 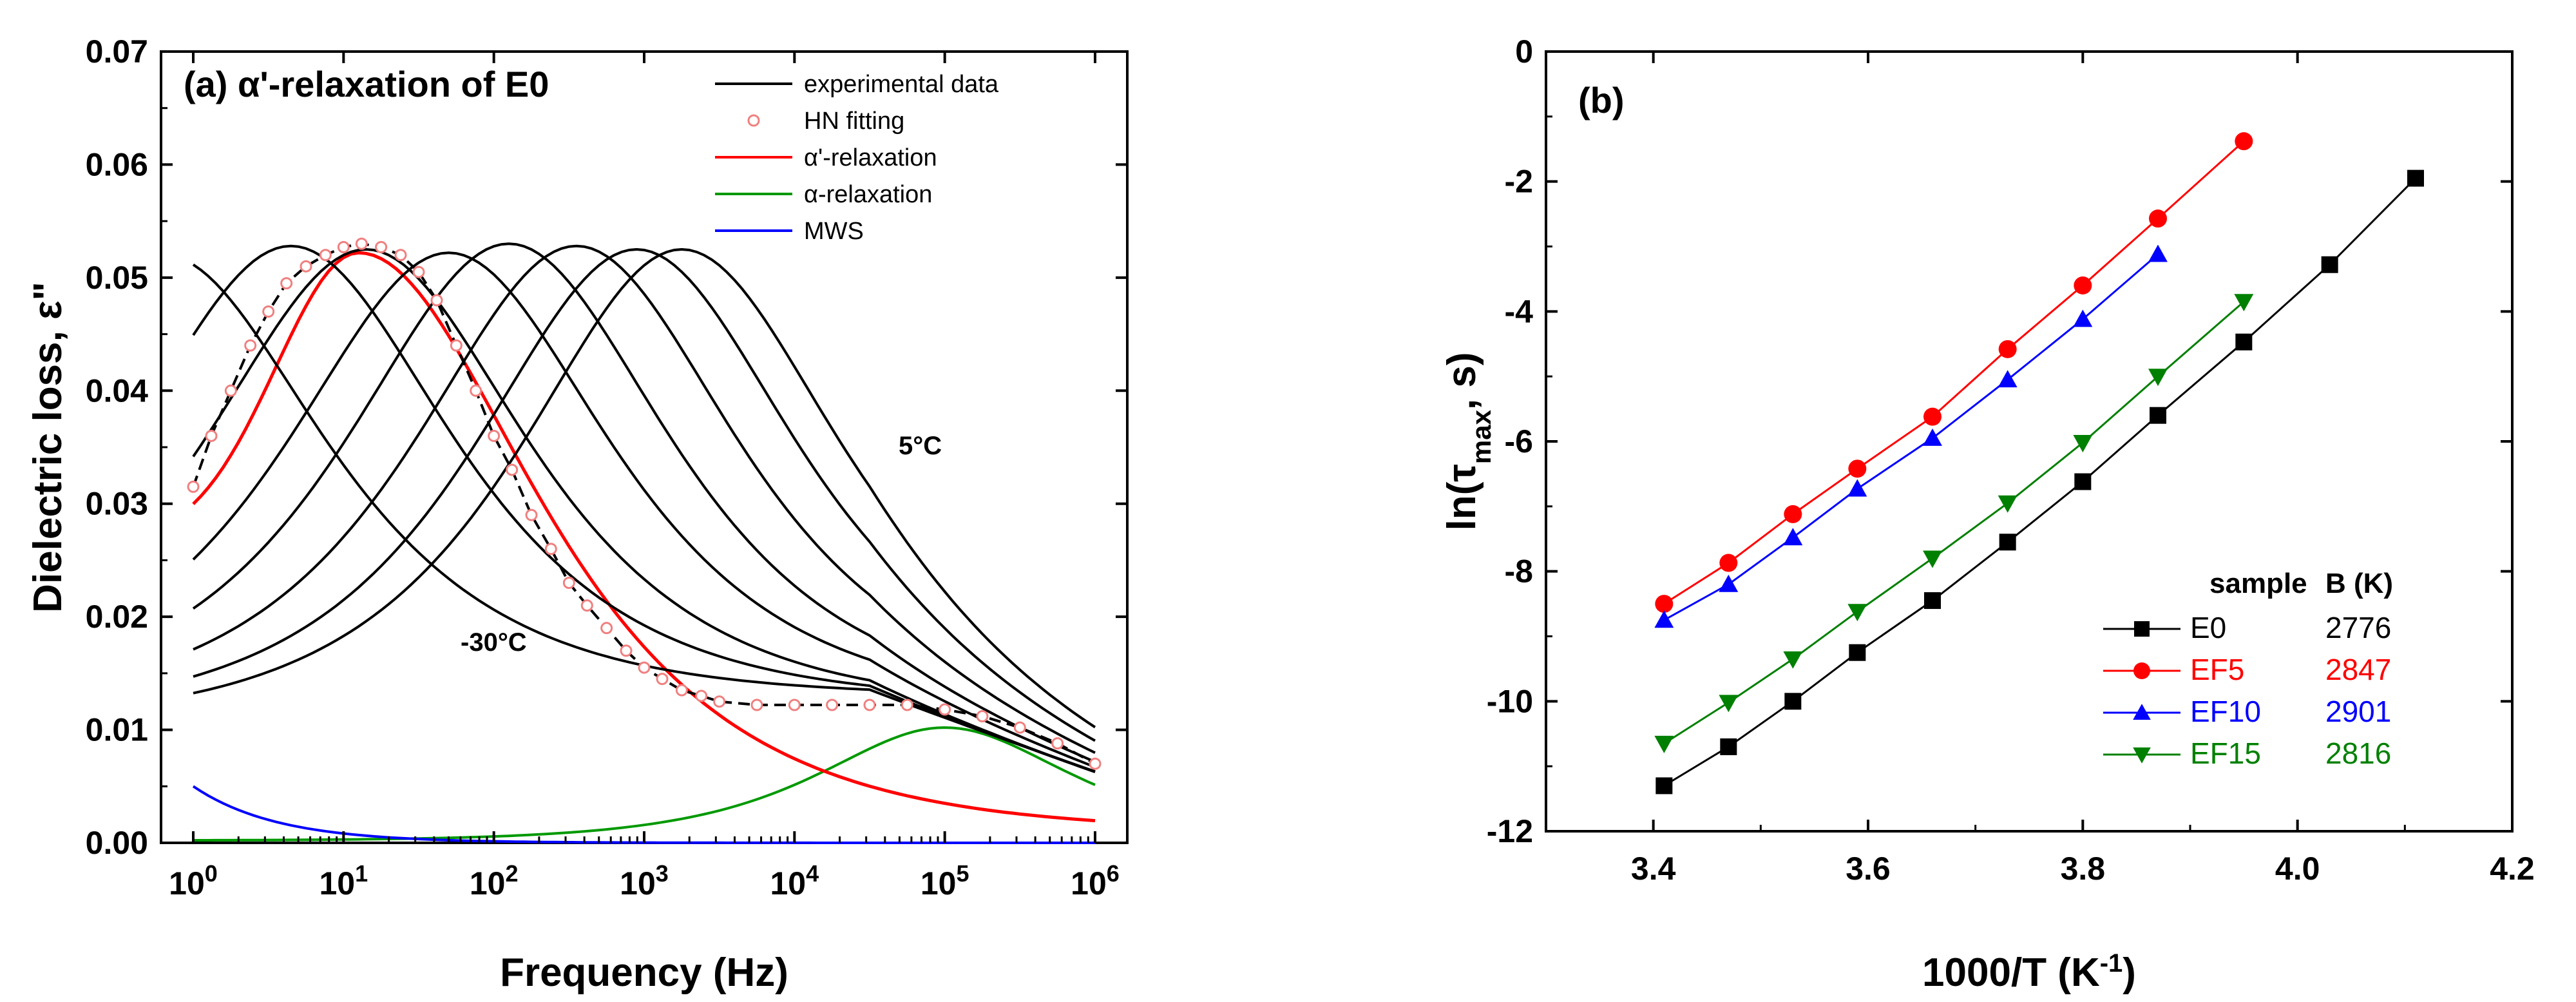 I want to click on x-tick-label: 4.2, so click(x=2512, y=869).